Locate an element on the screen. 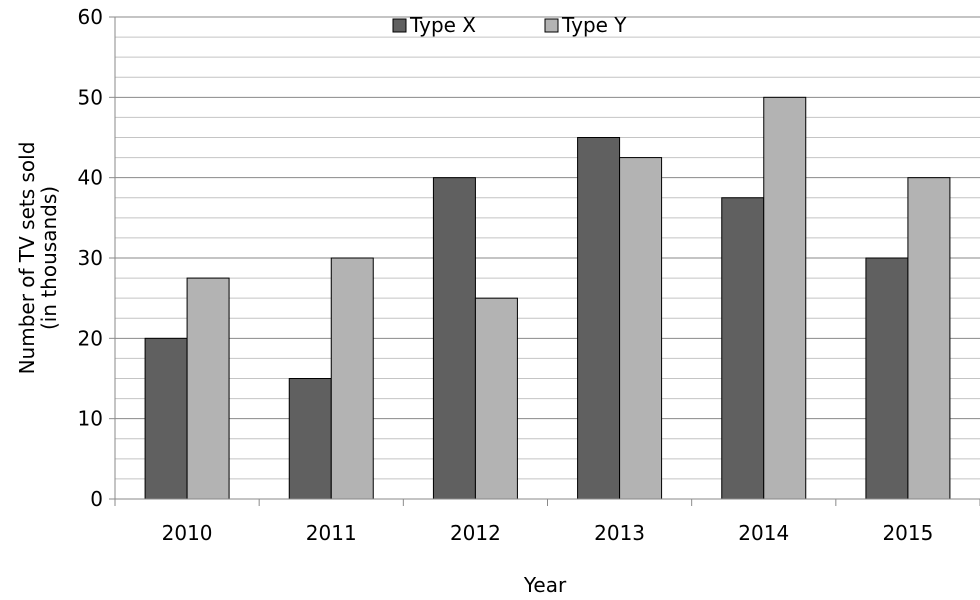 This screenshot has height=600, width=980. x-axis-title: Year is located at coordinates (545, 585).